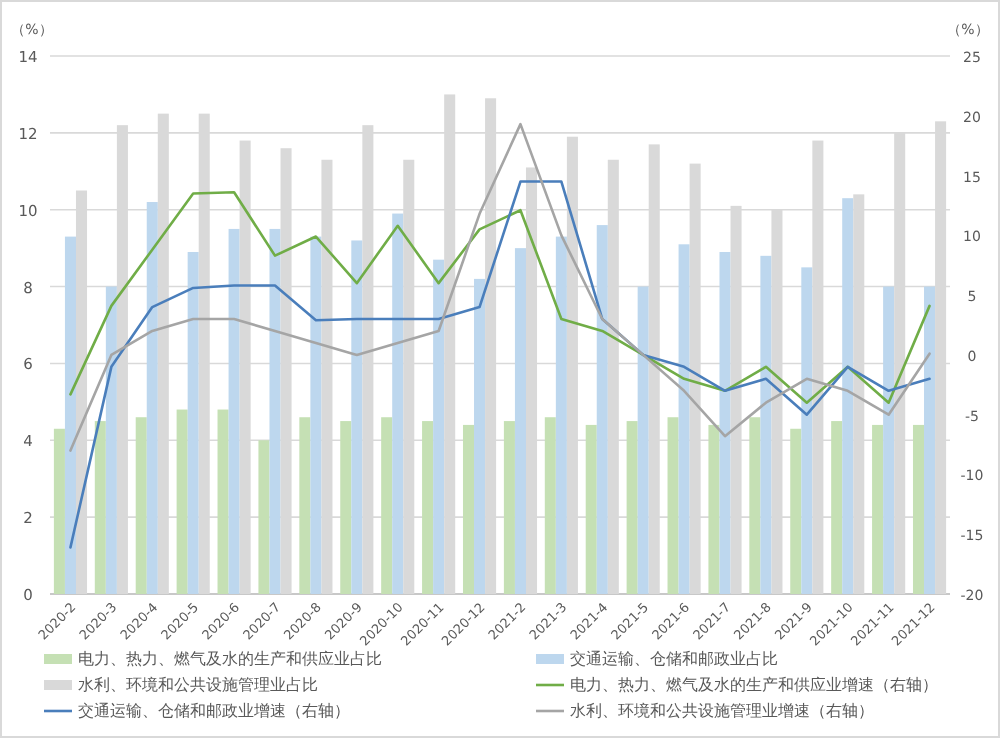 The image size is (1000, 738). What do you see at coordinates (754, 685) in the screenshot?
I see `legend-label: 电力、热力、燃气及水的生产和供应业增速（右轴）` at bounding box center [754, 685].